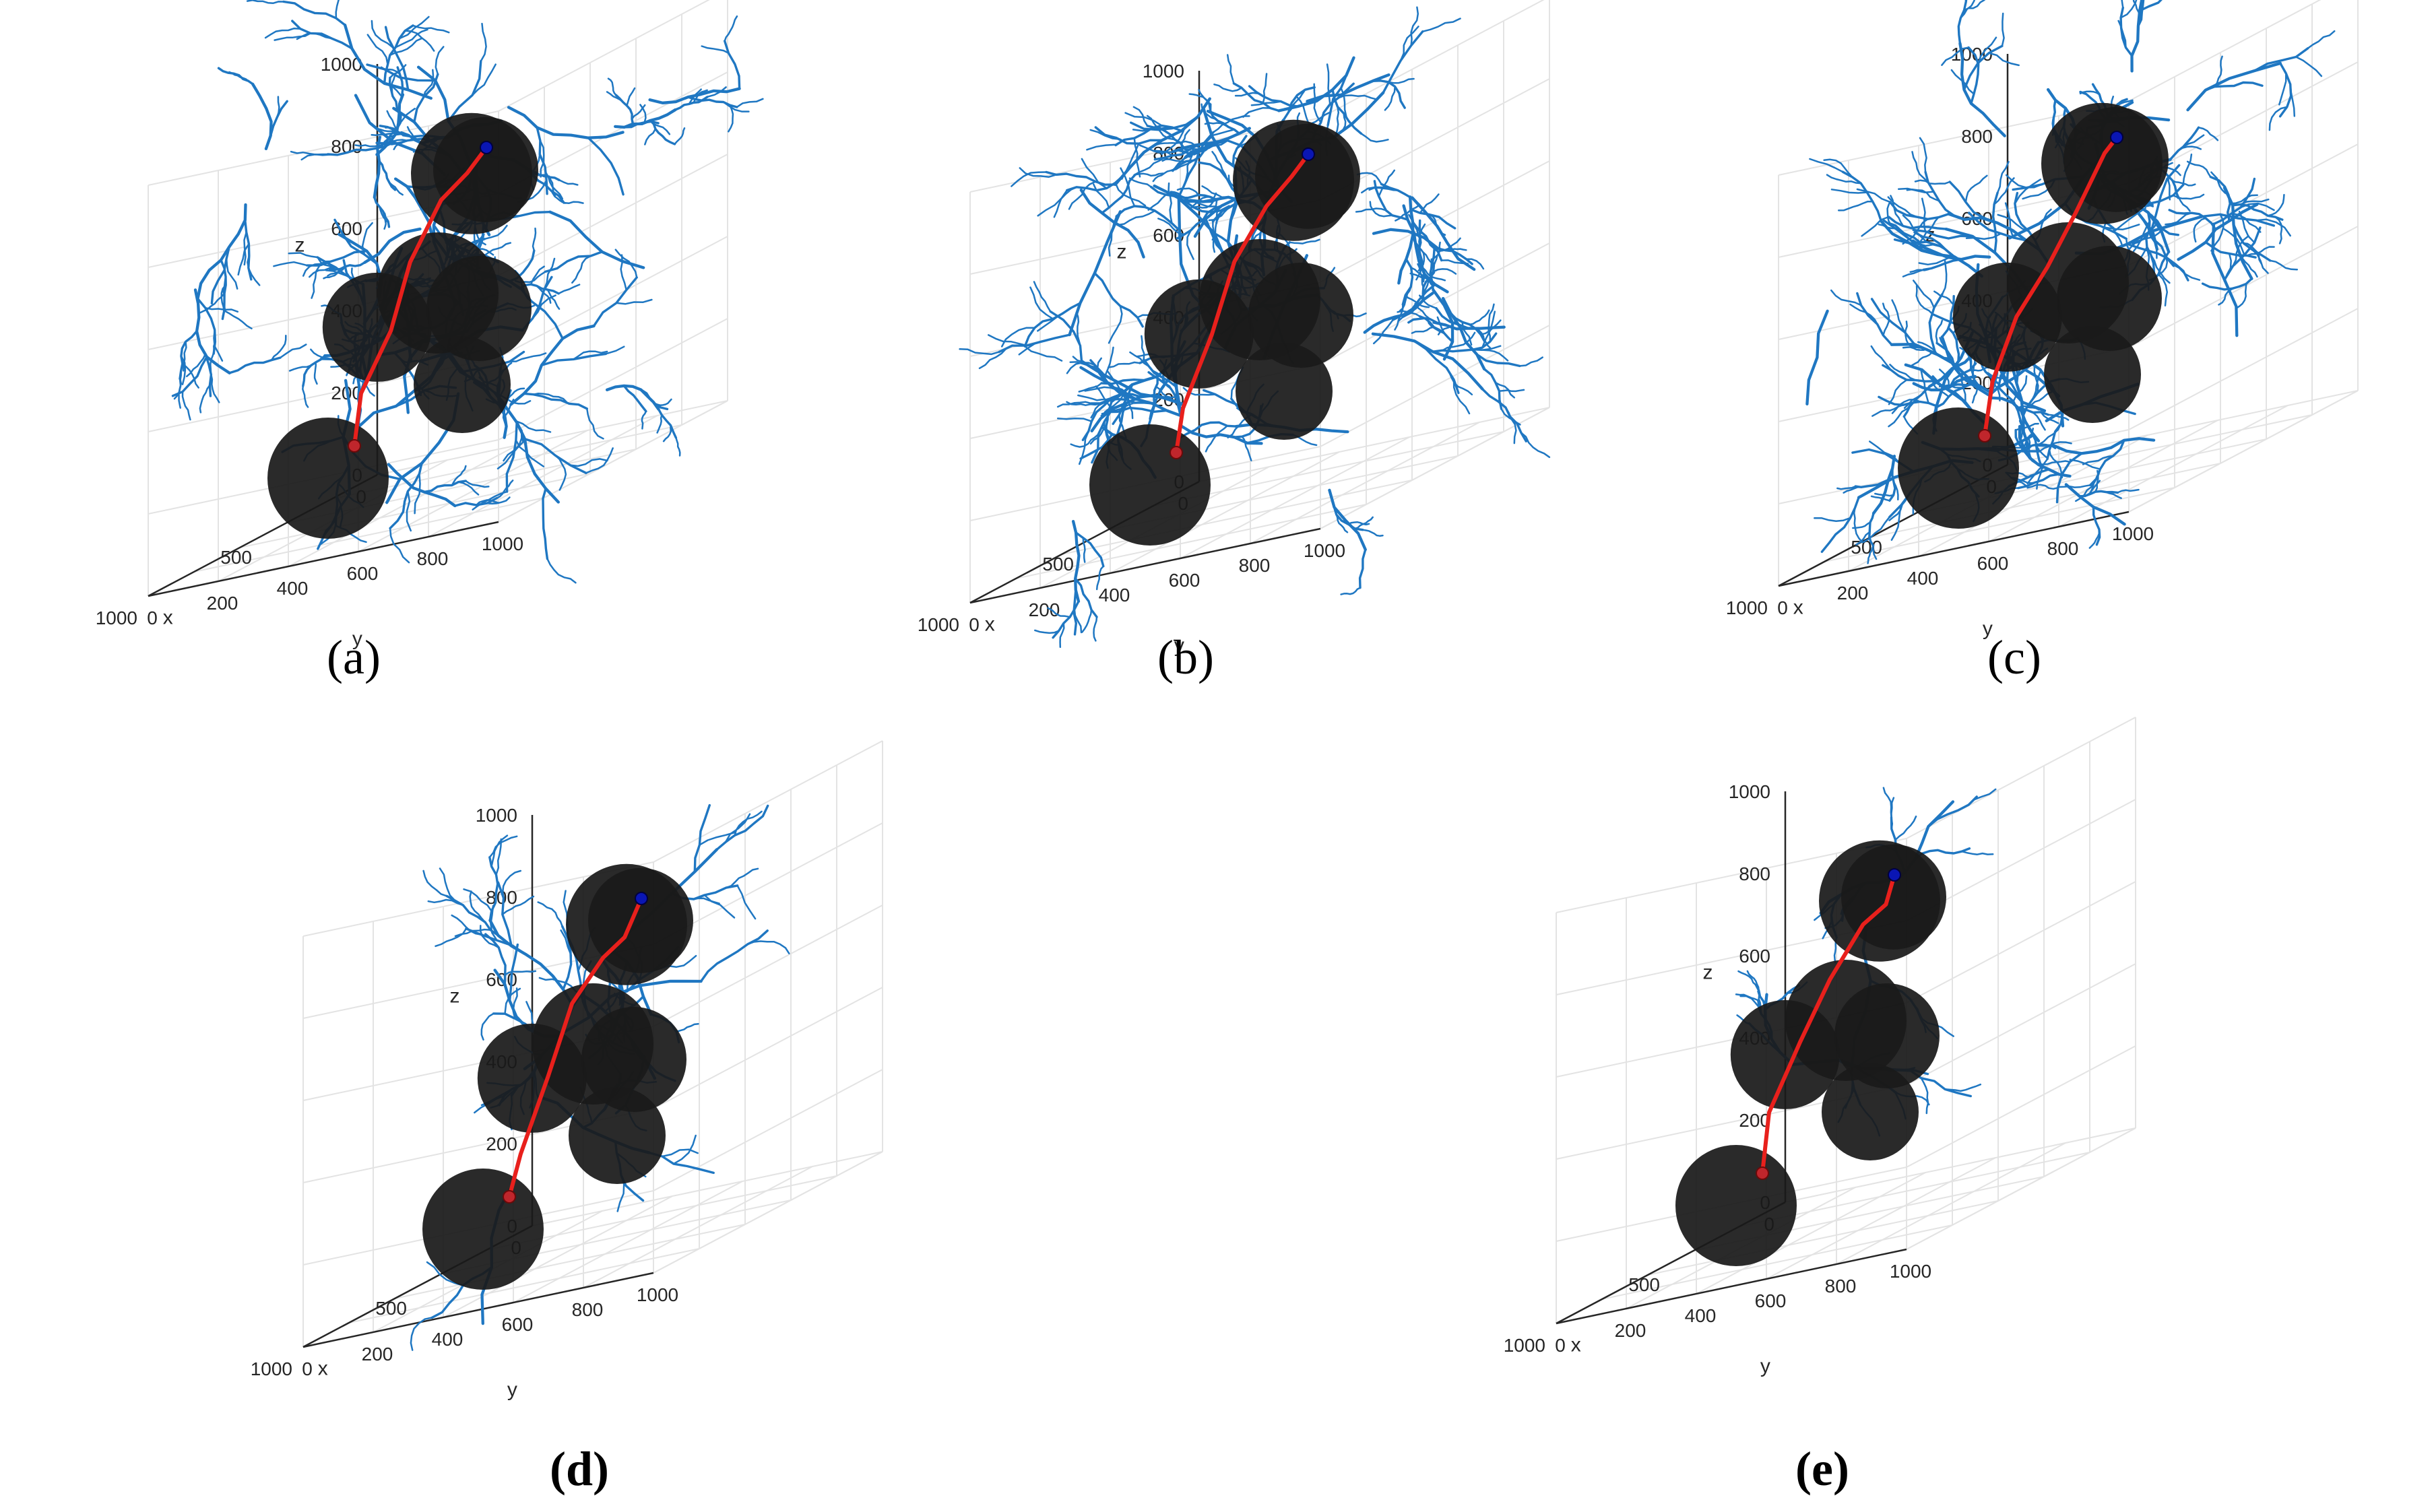 This screenshot has width=2432, height=1512. I want to click on start-marker, so click(354, 446).